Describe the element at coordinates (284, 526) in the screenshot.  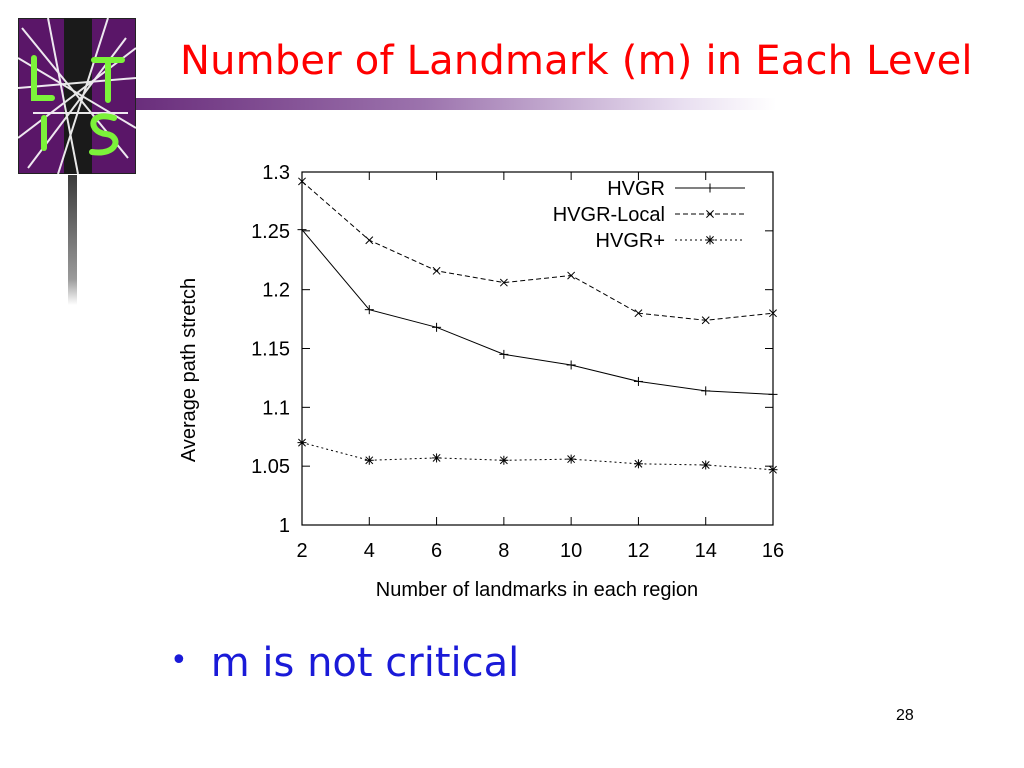
I see `y-tick-label: 1` at that location.